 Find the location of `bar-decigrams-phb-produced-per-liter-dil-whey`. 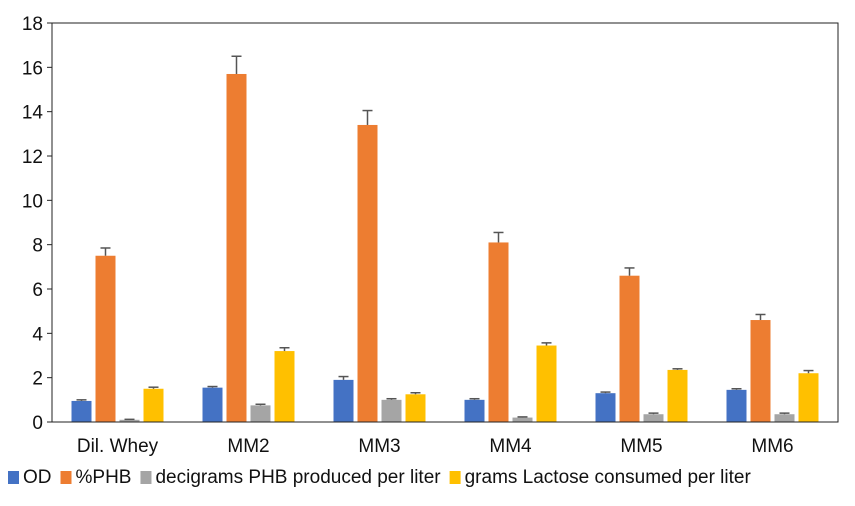

bar-decigrams-phb-produced-per-liter-dil-whey is located at coordinates (129, 420).